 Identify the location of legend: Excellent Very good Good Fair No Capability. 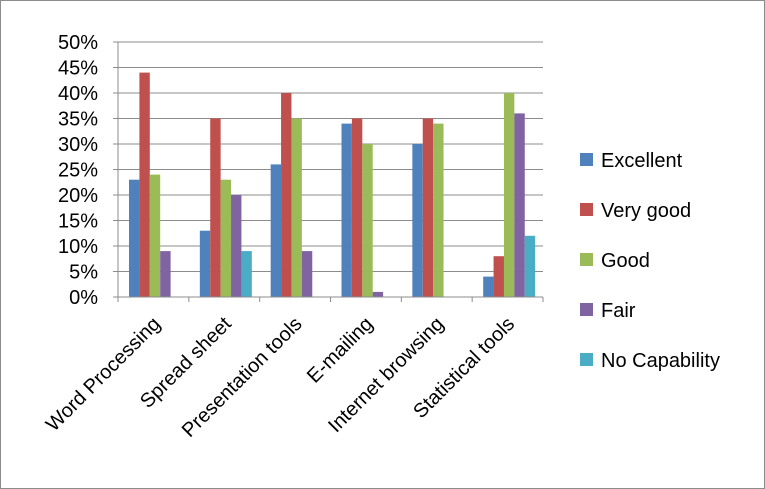
(650, 261).